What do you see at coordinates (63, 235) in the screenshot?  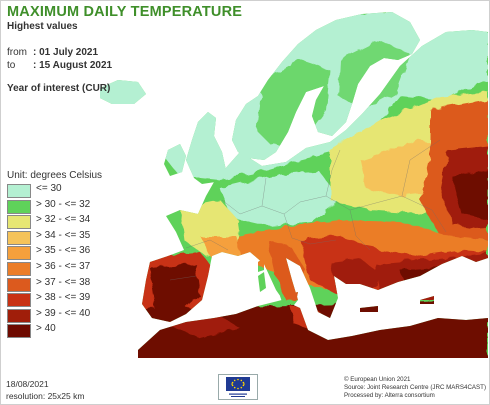 I see `legend-label: > 34 - <= 35` at bounding box center [63, 235].